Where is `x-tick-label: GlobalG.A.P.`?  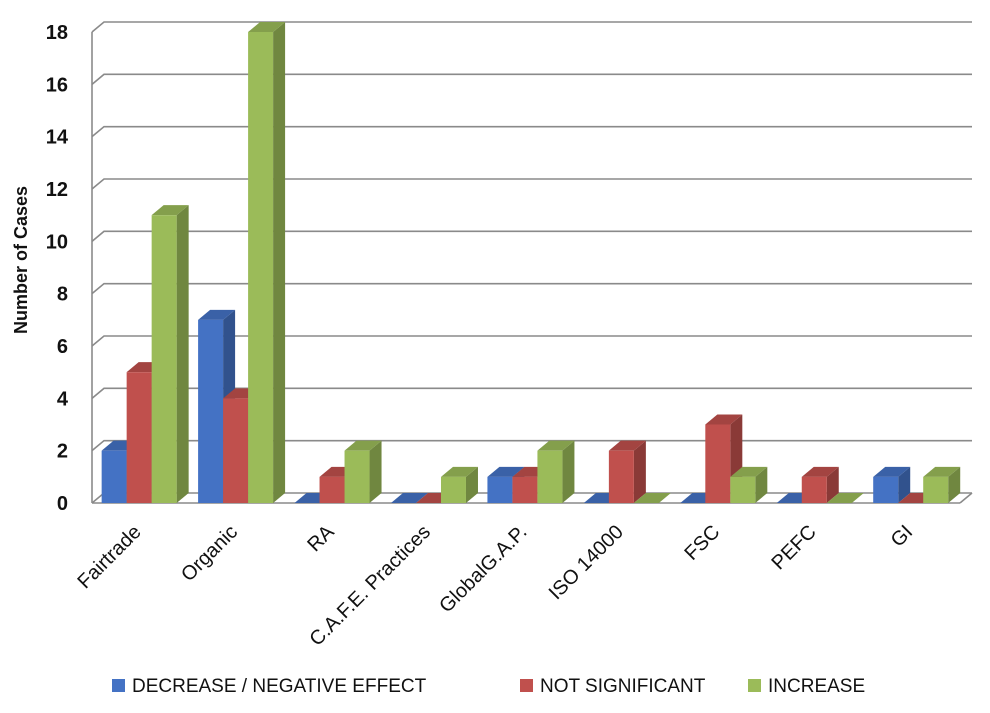
x-tick-label: GlobalG.A.P. is located at coordinates (483, 569).